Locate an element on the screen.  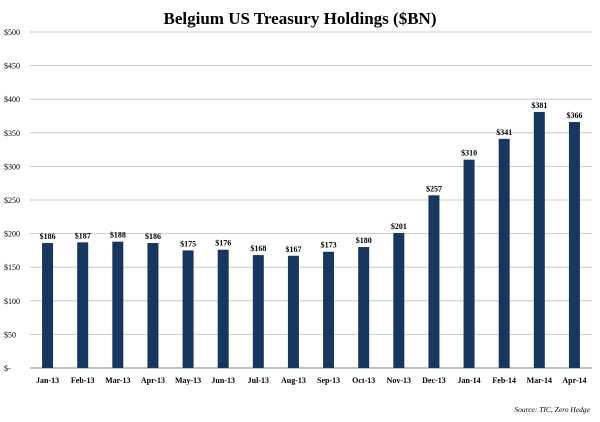
data-label: $366 is located at coordinates (574, 115).